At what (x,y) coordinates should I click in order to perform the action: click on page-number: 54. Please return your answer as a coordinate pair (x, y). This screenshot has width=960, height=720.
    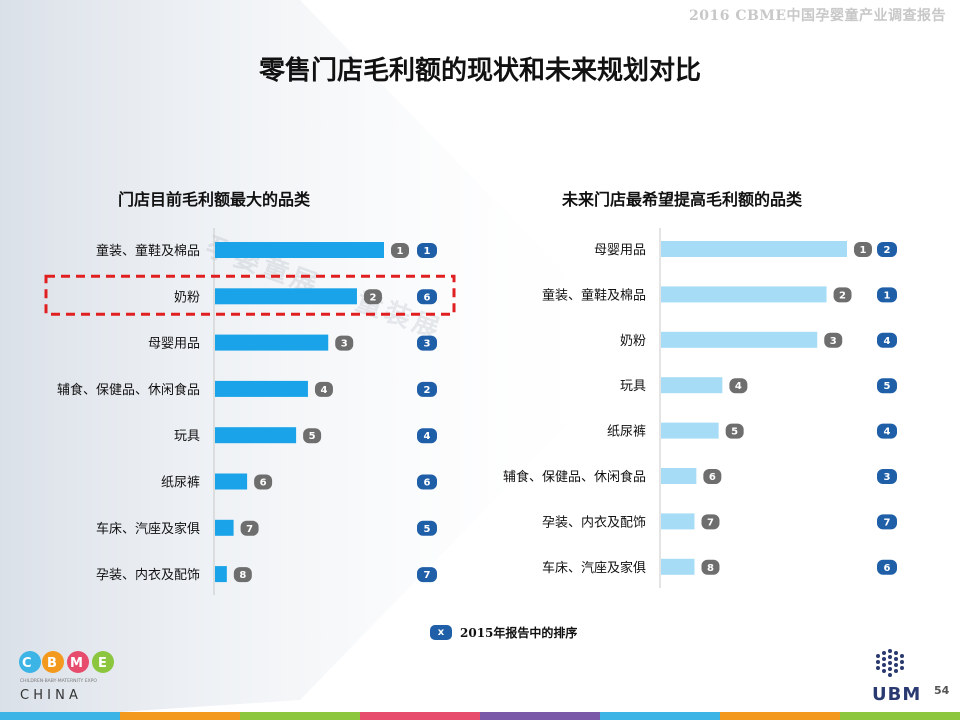
    Looking at the image, I should click on (942, 690).